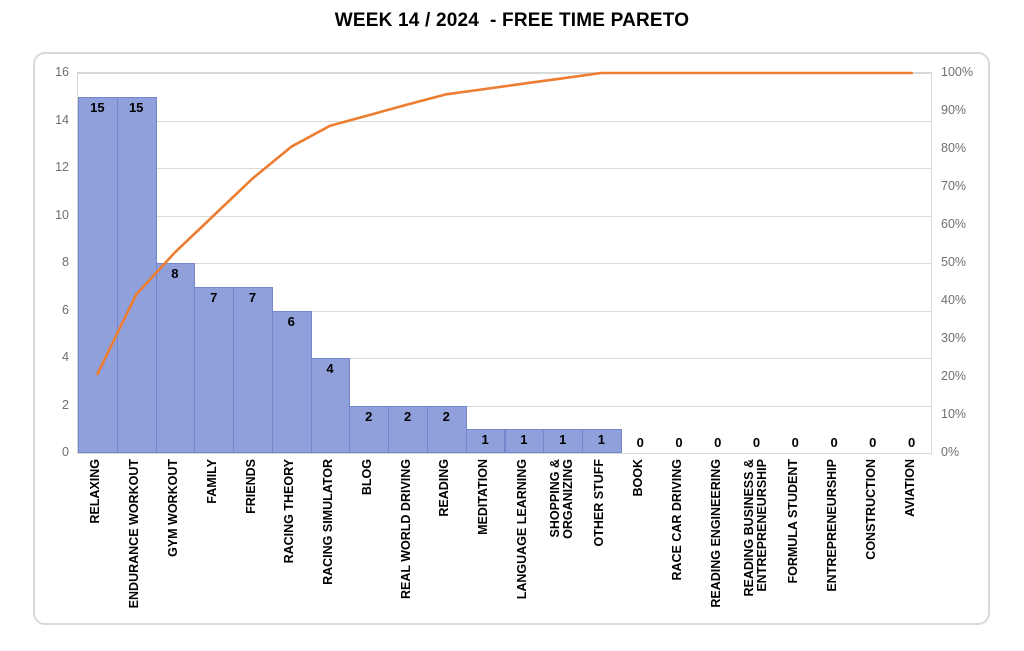 This screenshot has width=1024, height=651. Describe the element at coordinates (954, 148) in the screenshot. I see `y-axis-tick-right: 80%` at that location.